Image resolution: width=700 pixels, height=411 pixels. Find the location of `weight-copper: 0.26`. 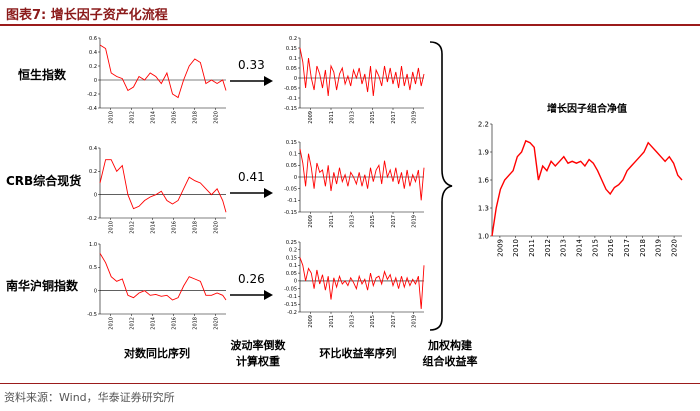

weight-copper: 0.26 is located at coordinates (251, 279).